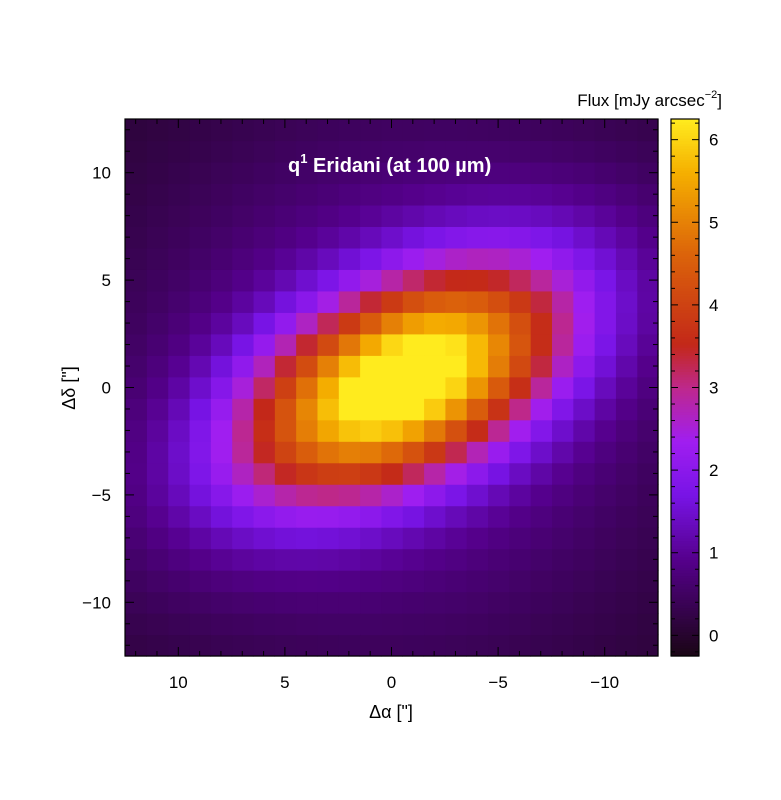 The image size is (781, 800). I want to click on y-axis-label: Δδ ["], so click(69, 387).